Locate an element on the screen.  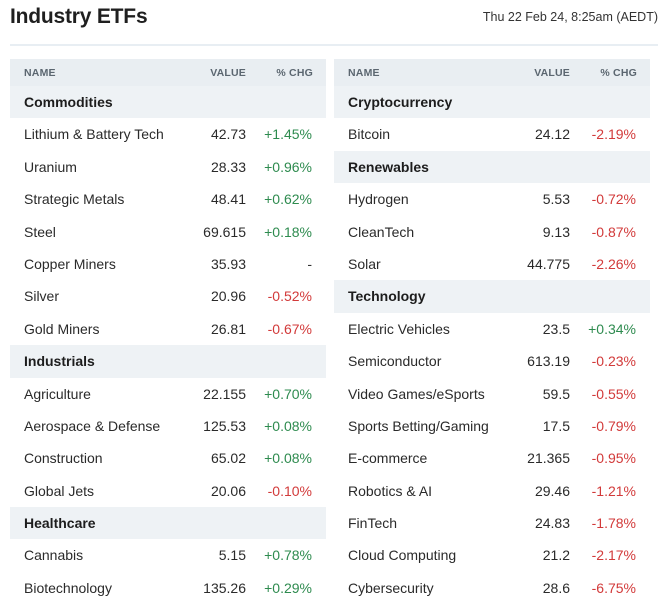
etf-percent-change: -0.95% is located at coordinates (613, 458).